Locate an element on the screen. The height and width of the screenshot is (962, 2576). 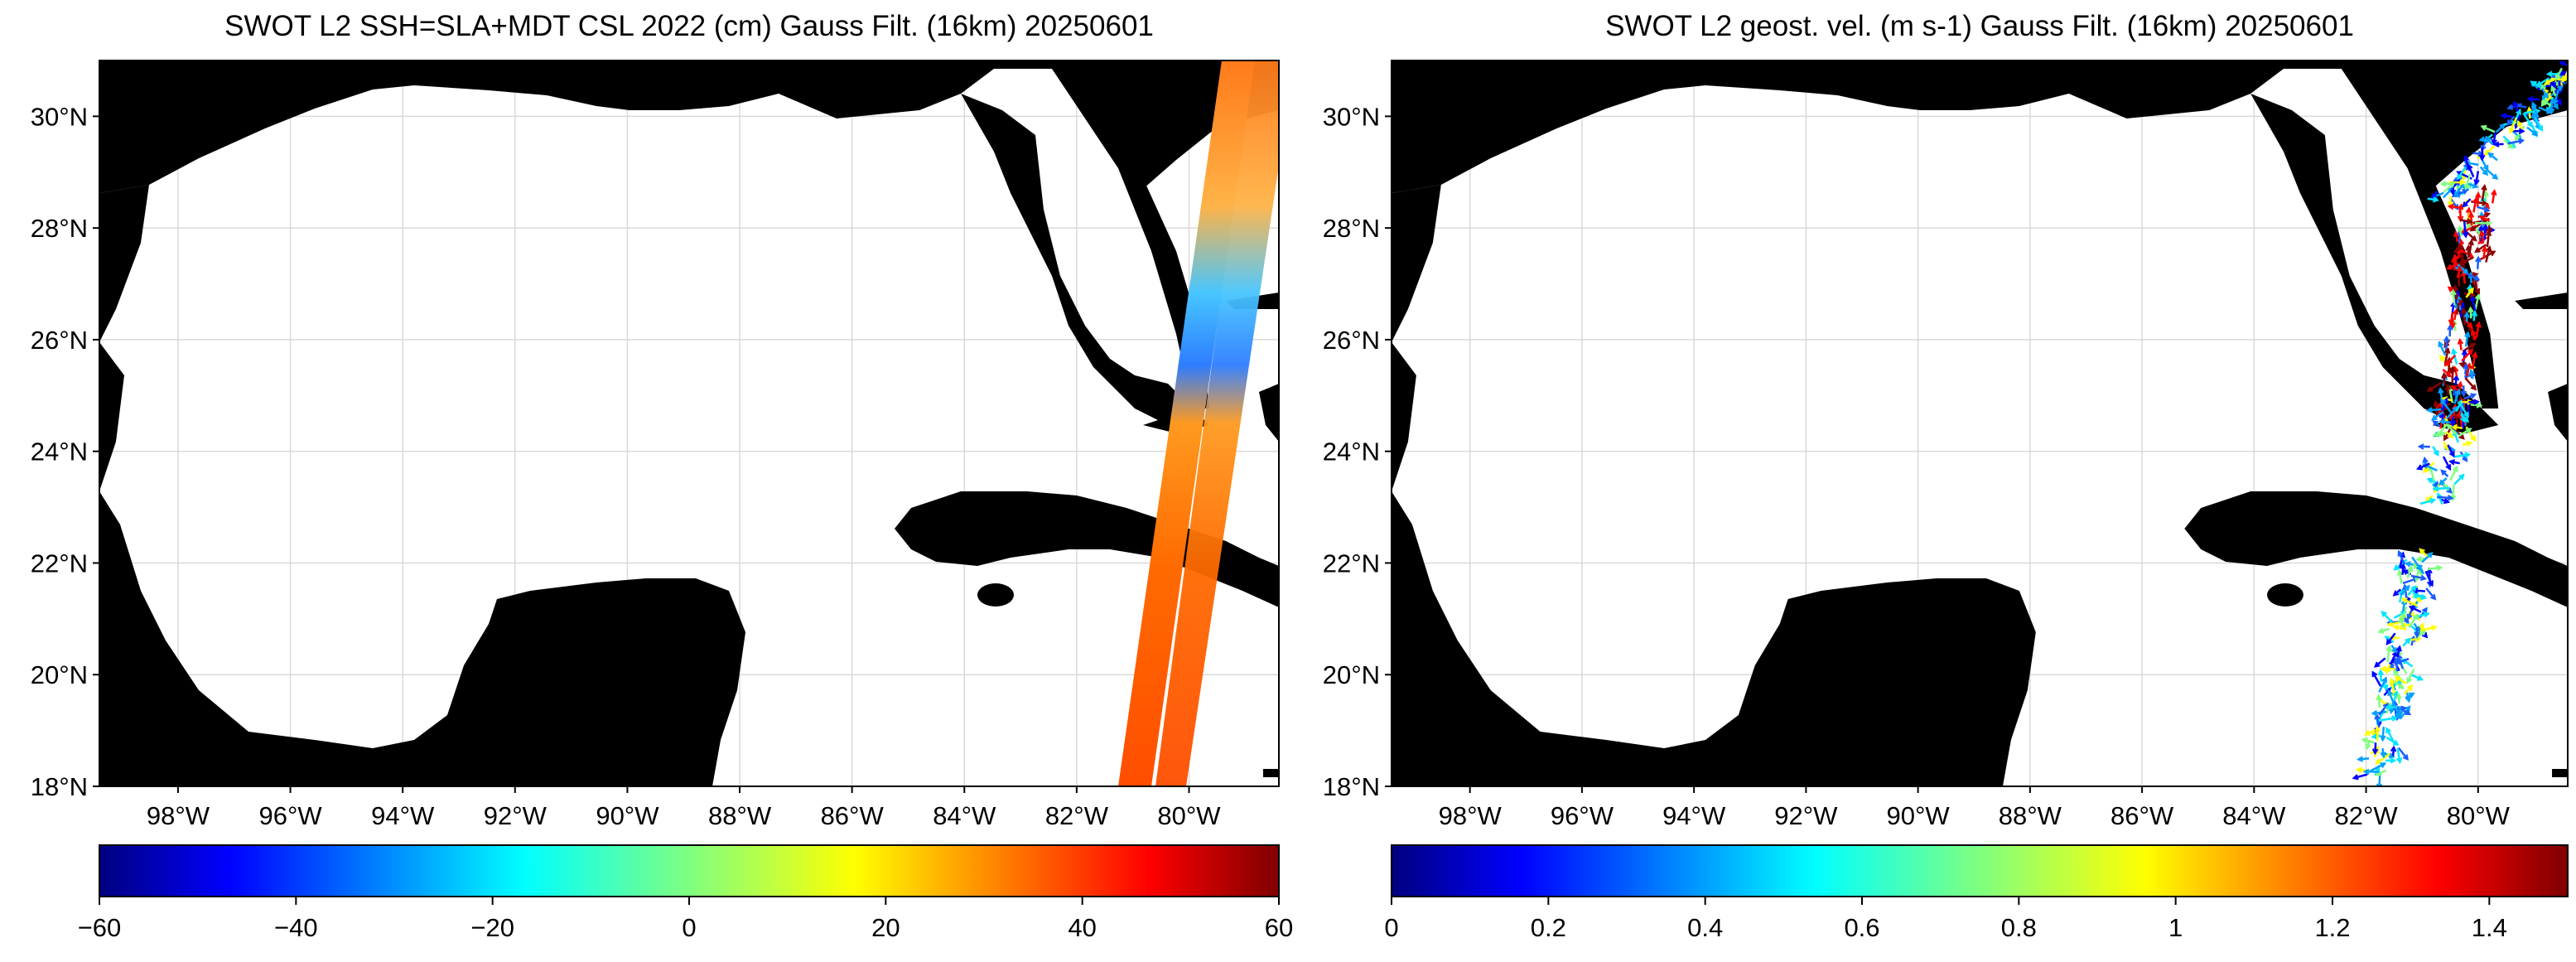
lat-tick-label: 20°N is located at coordinates (1351, 674).